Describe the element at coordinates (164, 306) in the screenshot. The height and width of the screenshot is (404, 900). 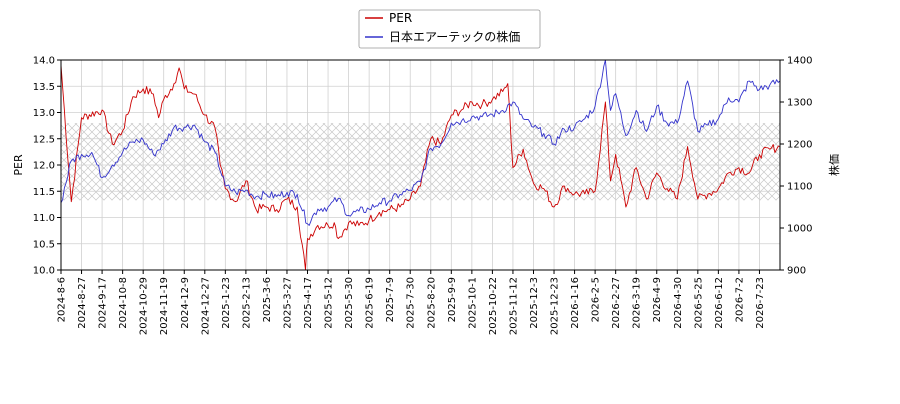
I see `x-tick-label: 2024-11-19` at that location.